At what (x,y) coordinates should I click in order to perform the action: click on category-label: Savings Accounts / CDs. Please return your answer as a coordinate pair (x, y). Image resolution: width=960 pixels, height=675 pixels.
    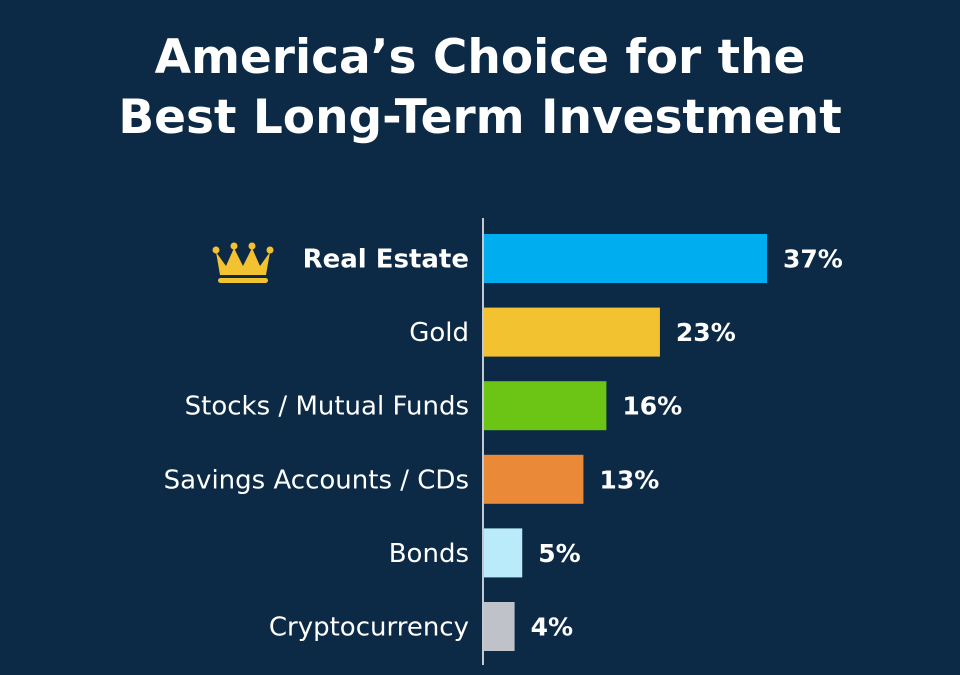
    Looking at the image, I should click on (316, 480).